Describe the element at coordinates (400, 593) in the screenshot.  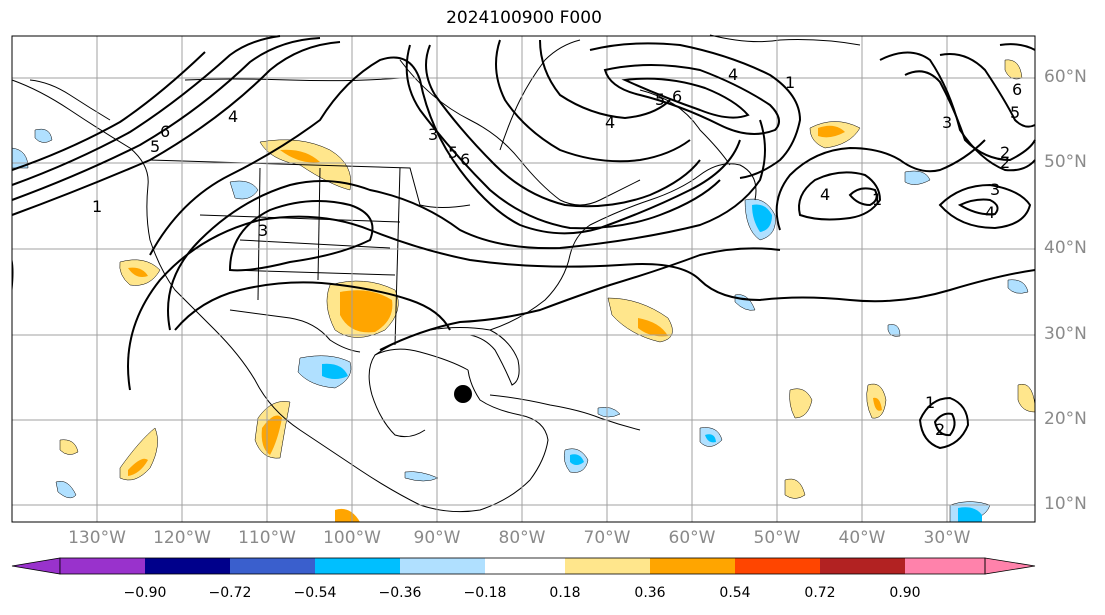
I see `colorbar-tick: −0.36` at that location.